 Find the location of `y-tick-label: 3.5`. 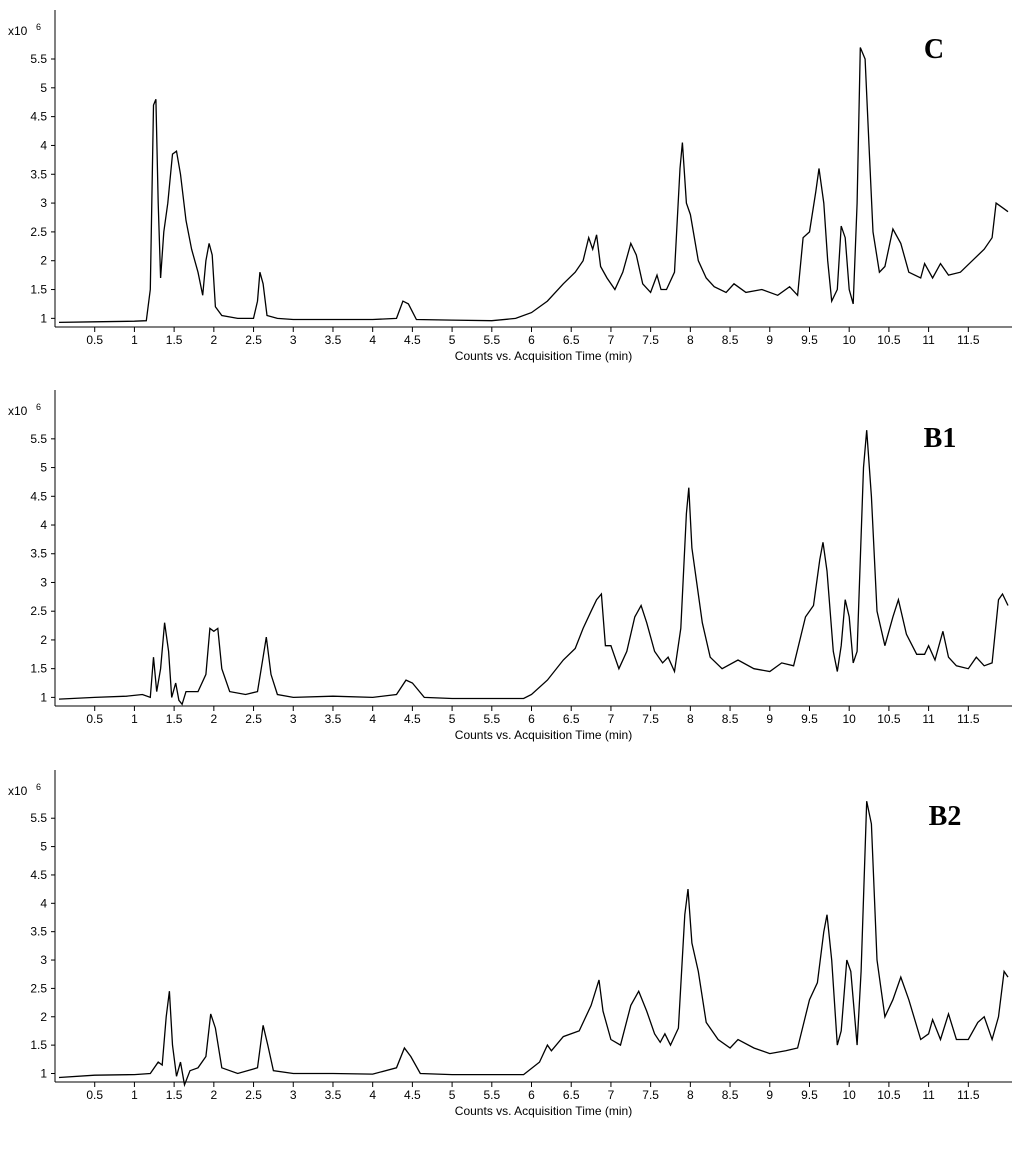

y-tick-label: 3.5 is located at coordinates (38, 932).